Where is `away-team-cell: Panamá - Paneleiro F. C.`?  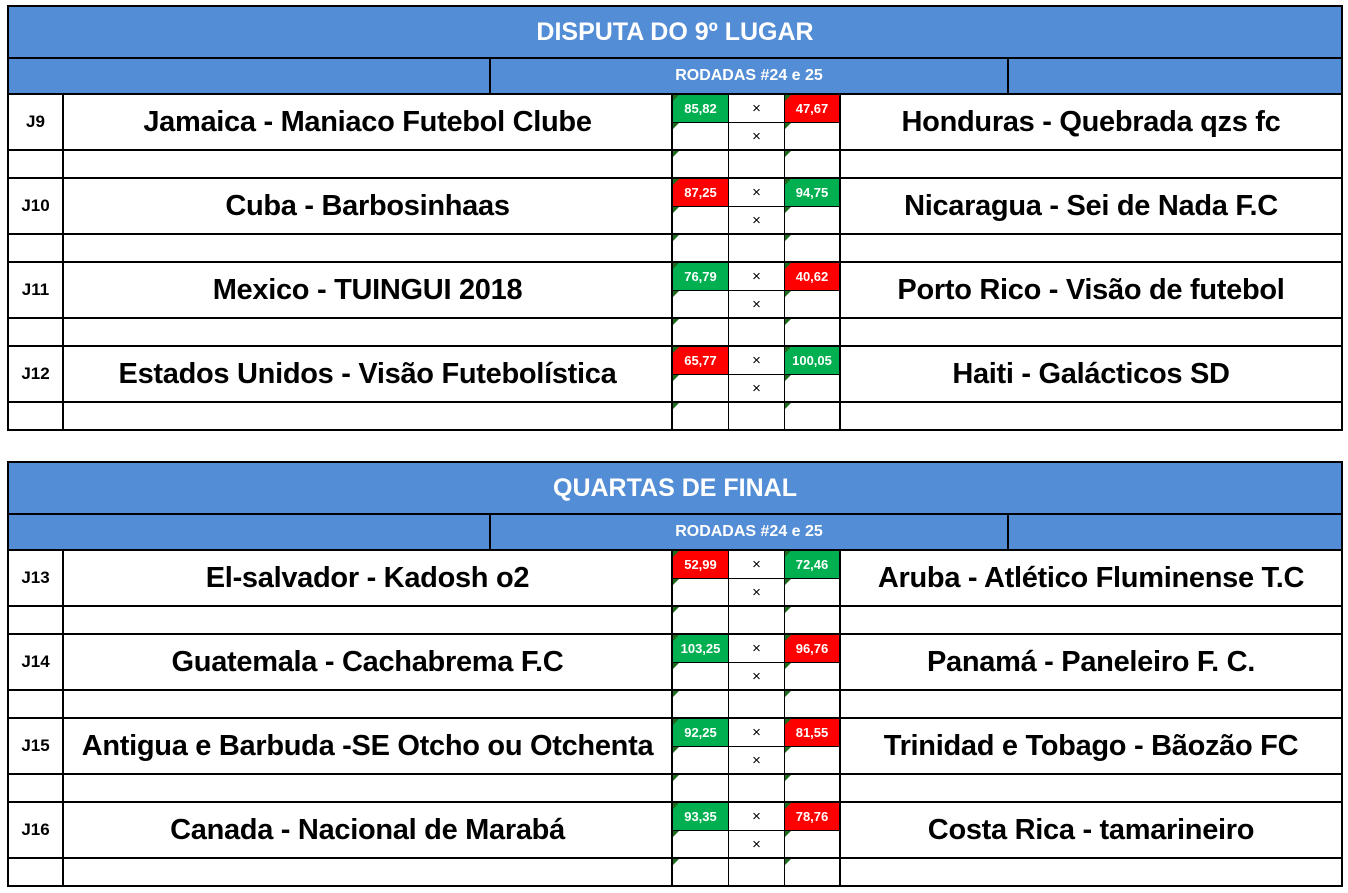
away-team-cell: Panamá - Paneleiro F. C. is located at coordinates (1091, 663).